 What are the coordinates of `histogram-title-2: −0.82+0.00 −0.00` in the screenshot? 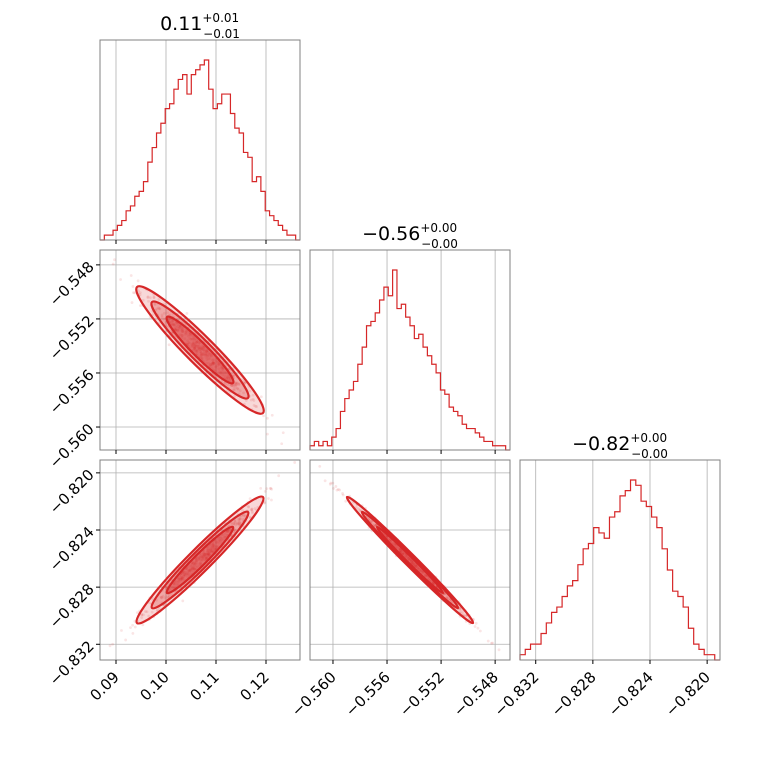 It's located at (620, 446).